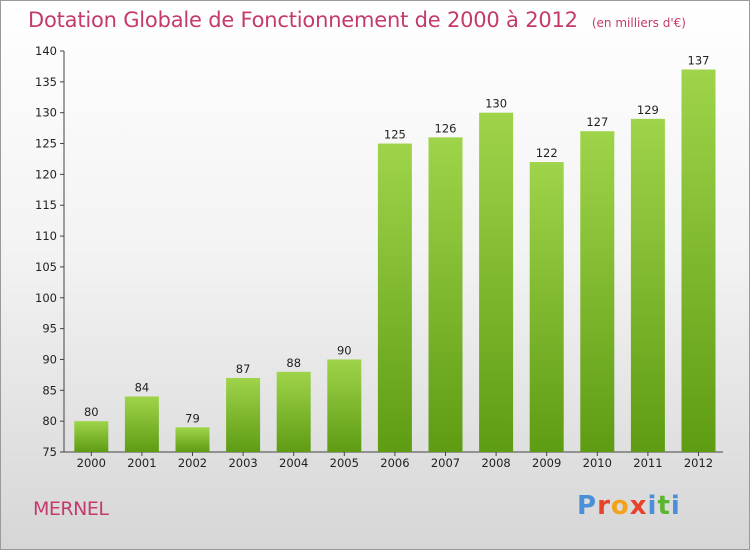 The width and height of the screenshot is (750, 550). Describe the element at coordinates (698, 463) in the screenshot. I see `x-tick-label: 2012` at that location.